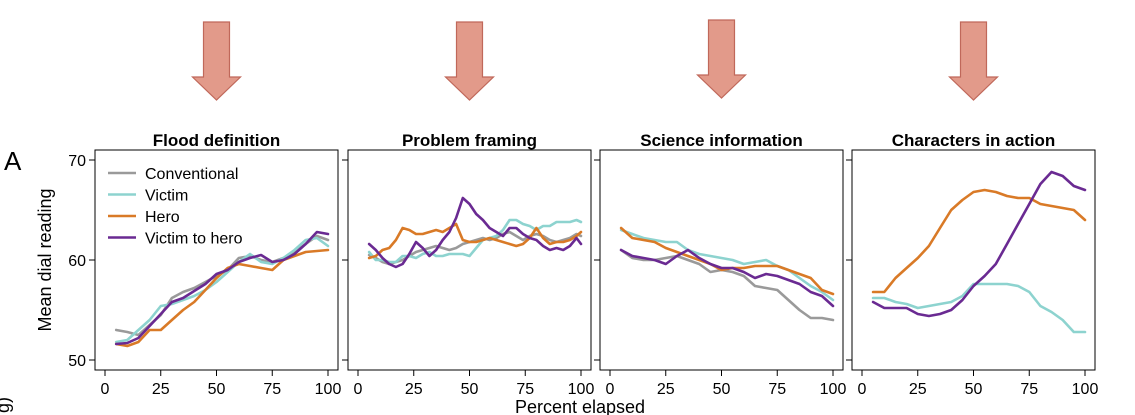 This screenshot has width=1135, height=415. I want to click on legend-label: Victim, so click(166, 196).